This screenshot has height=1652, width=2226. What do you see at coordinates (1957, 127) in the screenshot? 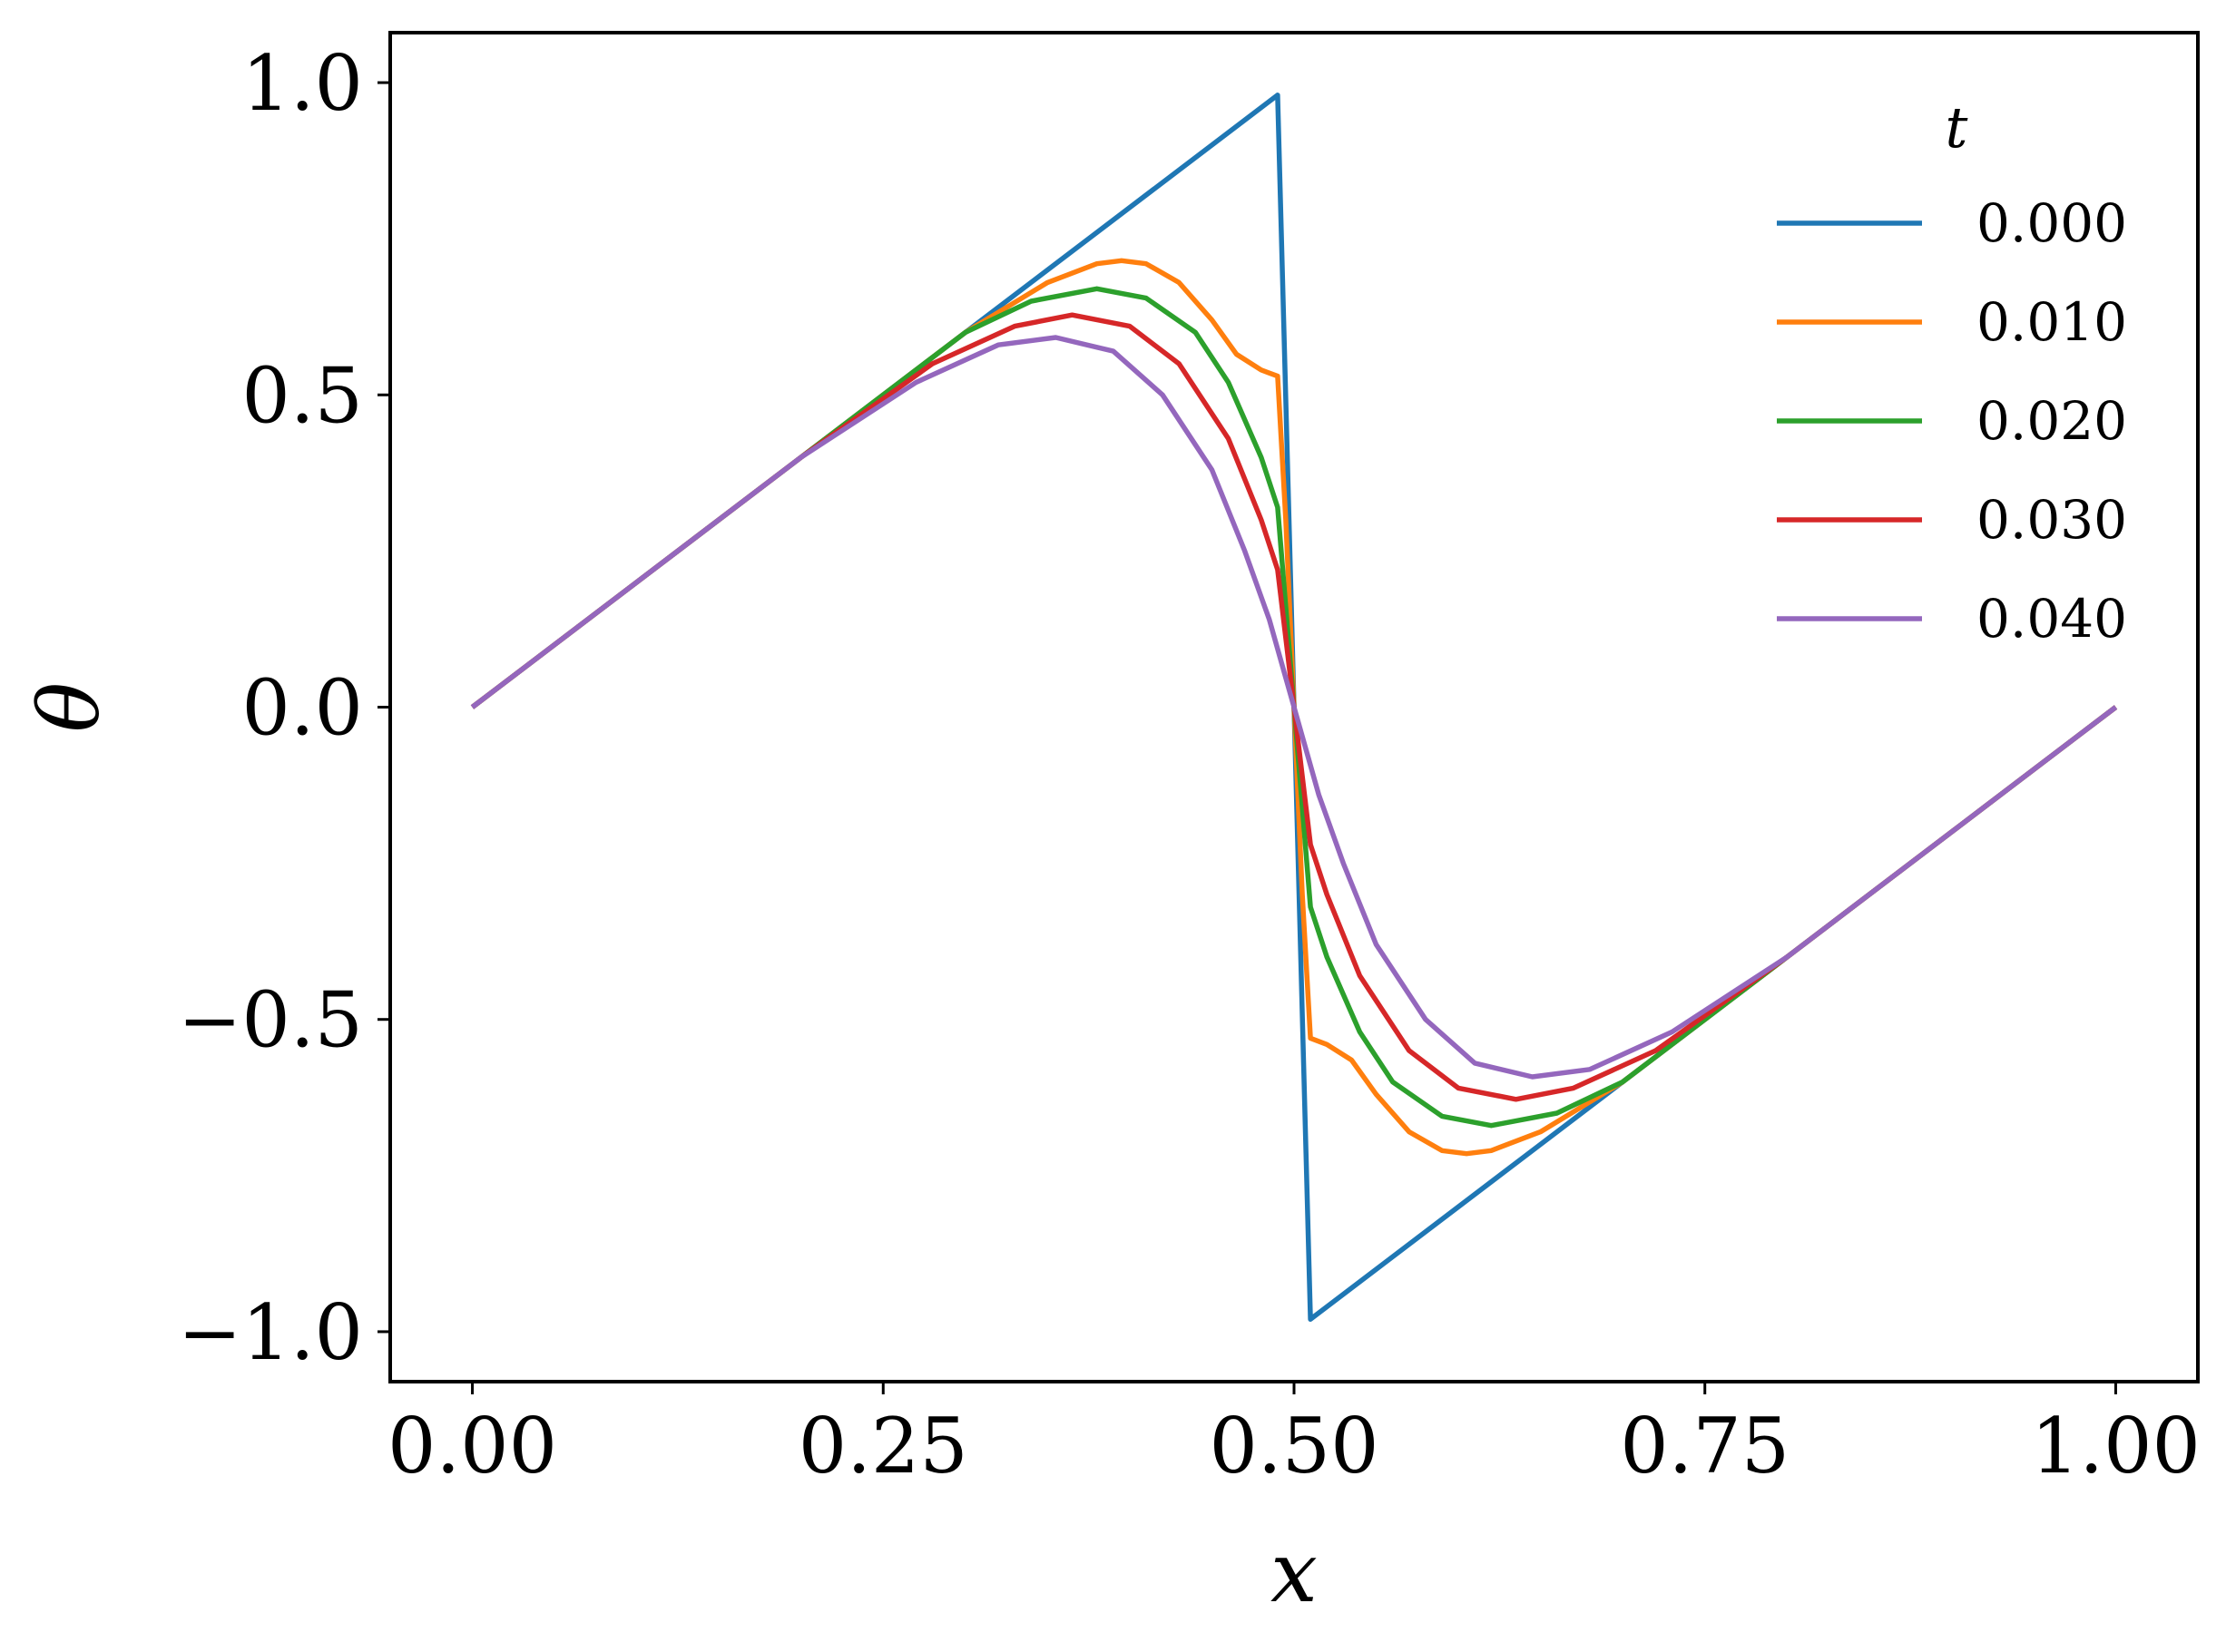
I see `legend-title: t` at bounding box center [1957, 127].